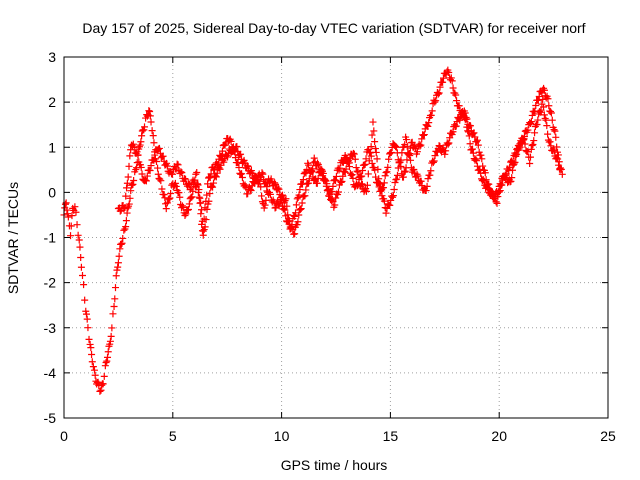 This screenshot has width=640, height=480. What do you see at coordinates (608, 436) in the screenshot?
I see `x-tick-label: 25` at bounding box center [608, 436].